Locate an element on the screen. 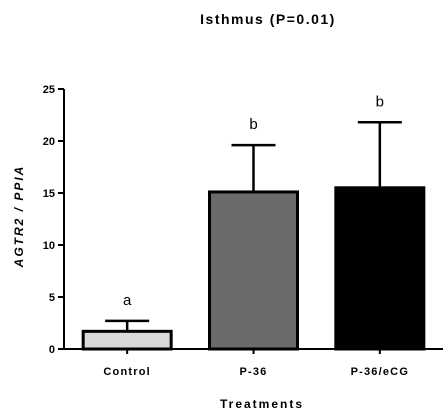  x-tick-label: P-36 is located at coordinates (253, 372).